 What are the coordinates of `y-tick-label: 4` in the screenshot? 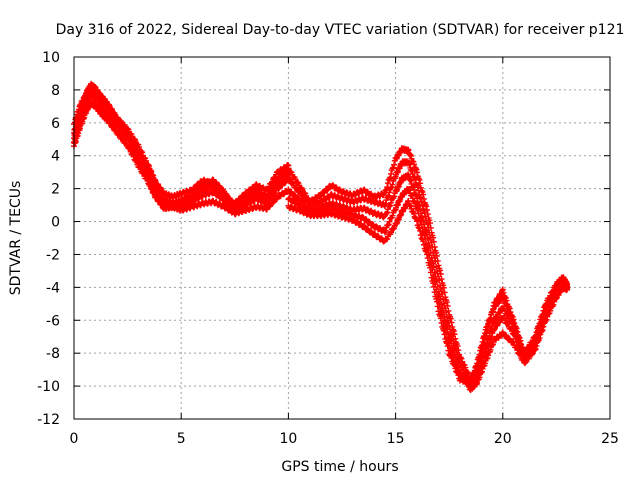 It's located at (55, 157).